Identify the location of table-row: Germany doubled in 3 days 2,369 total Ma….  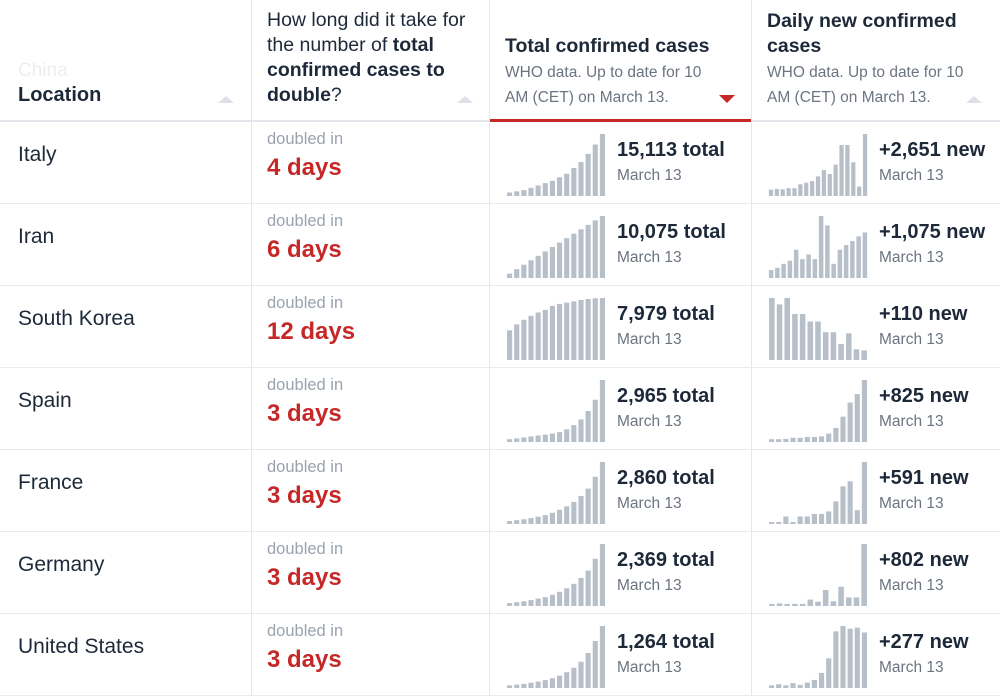
(500, 573).